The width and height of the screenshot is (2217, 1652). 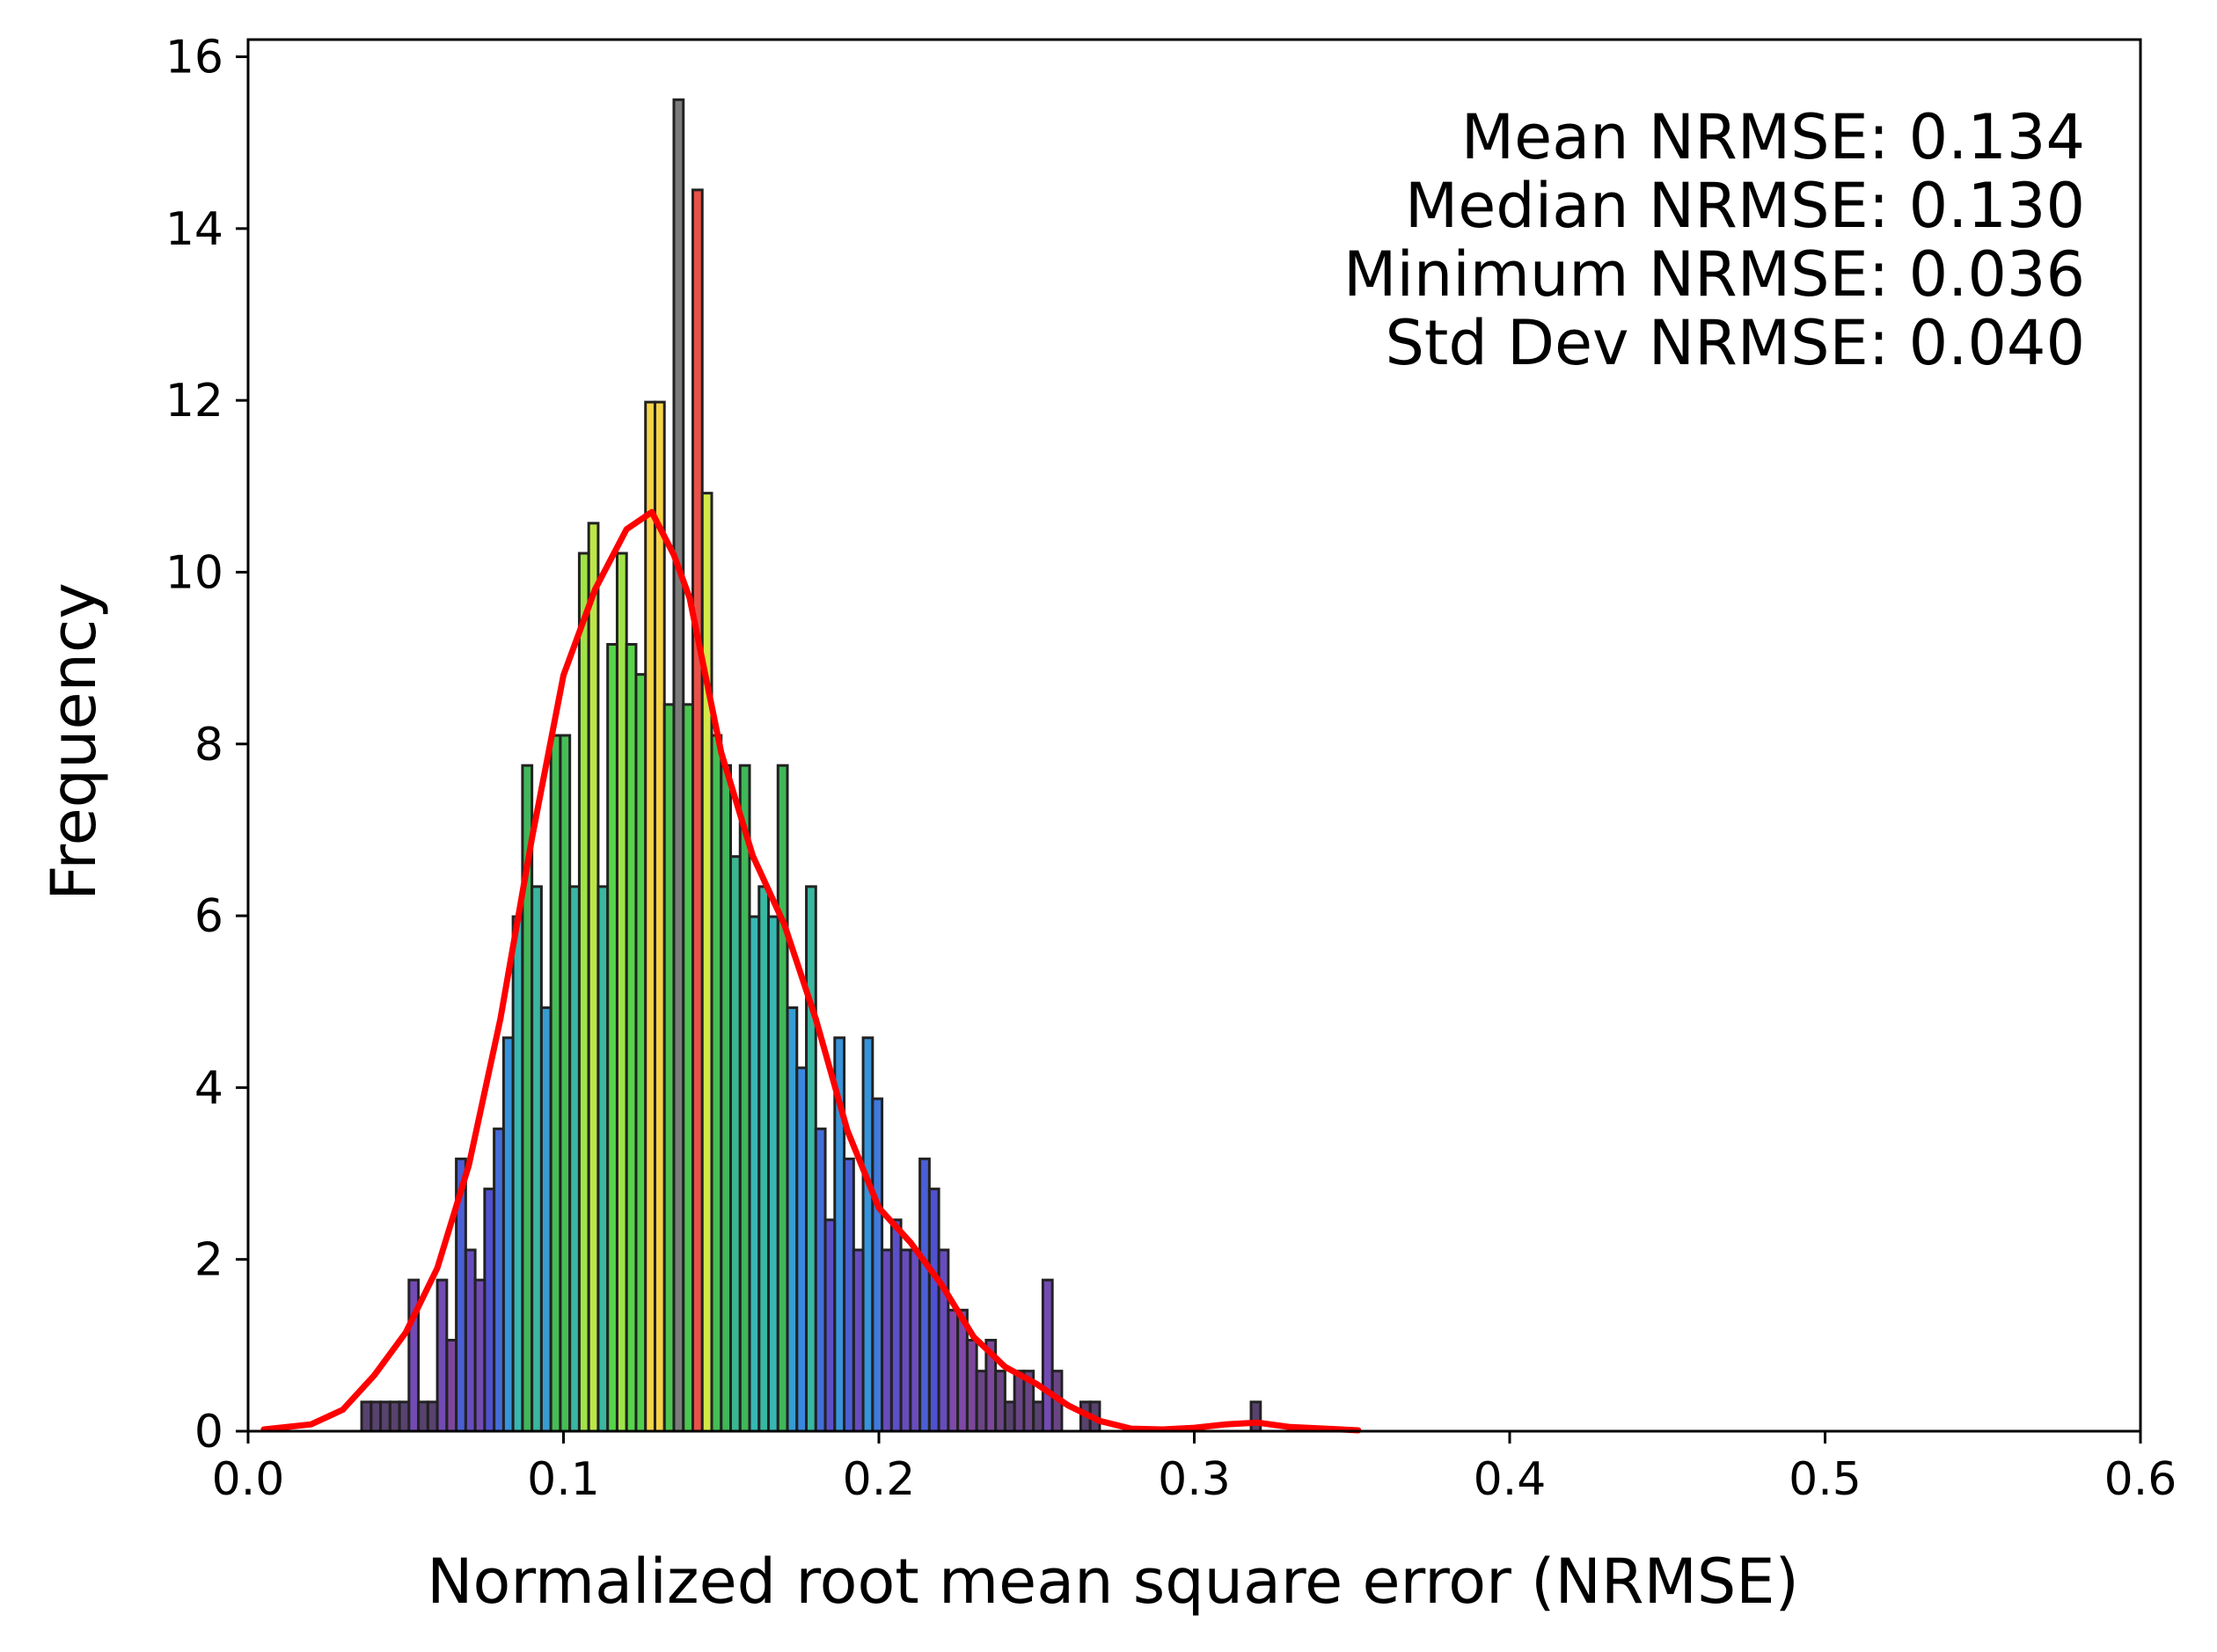 What do you see at coordinates (1773, 137) in the screenshot?
I see `stat-mean: Mean NRMSE: 0.134` at bounding box center [1773, 137].